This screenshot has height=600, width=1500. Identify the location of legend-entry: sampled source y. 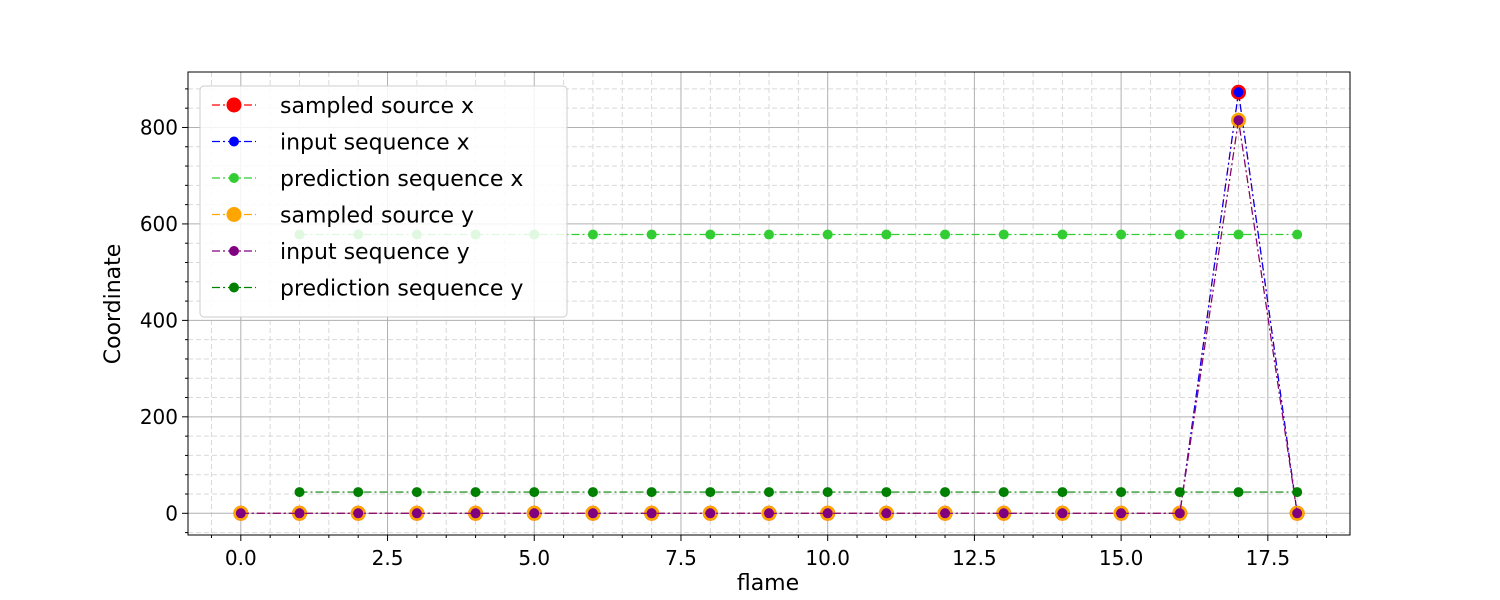
(343, 216).